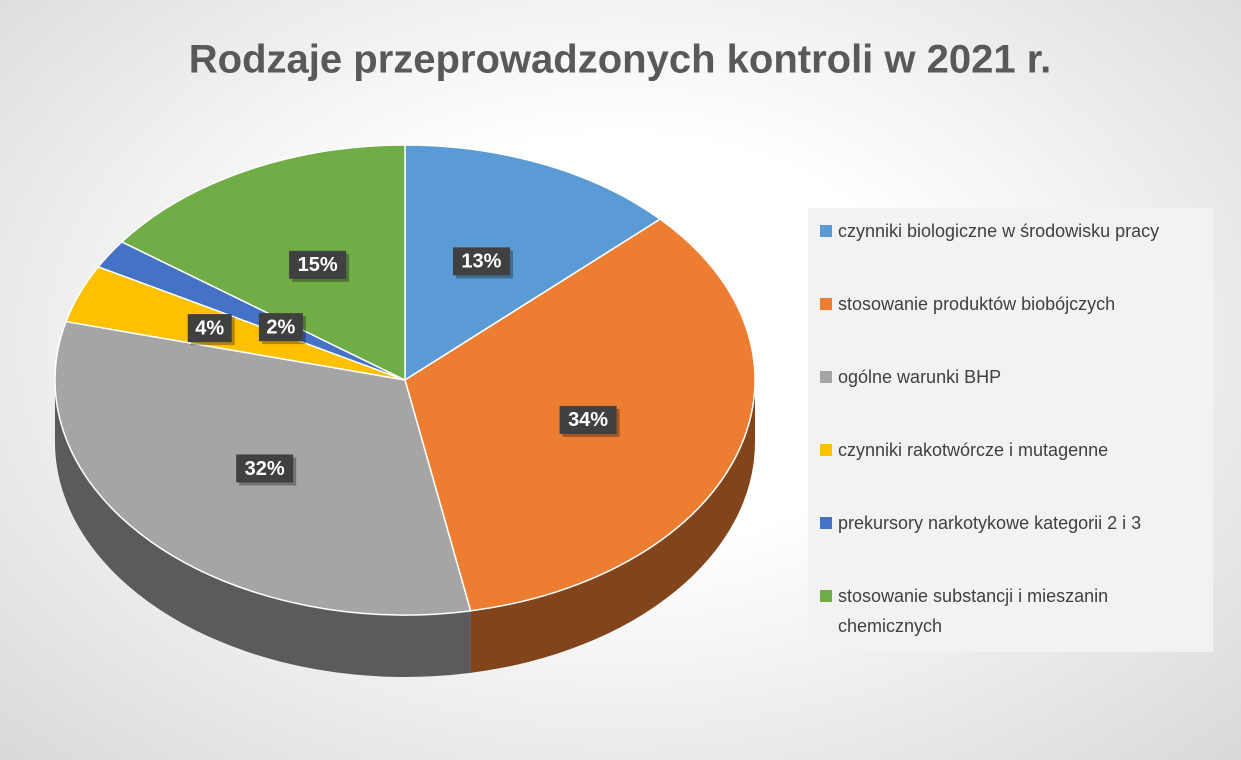 The image size is (1241, 760). Describe the element at coordinates (1010, 325) in the screenshot. I see `legend-item: stosowanie produktów biobójczych` at that location.